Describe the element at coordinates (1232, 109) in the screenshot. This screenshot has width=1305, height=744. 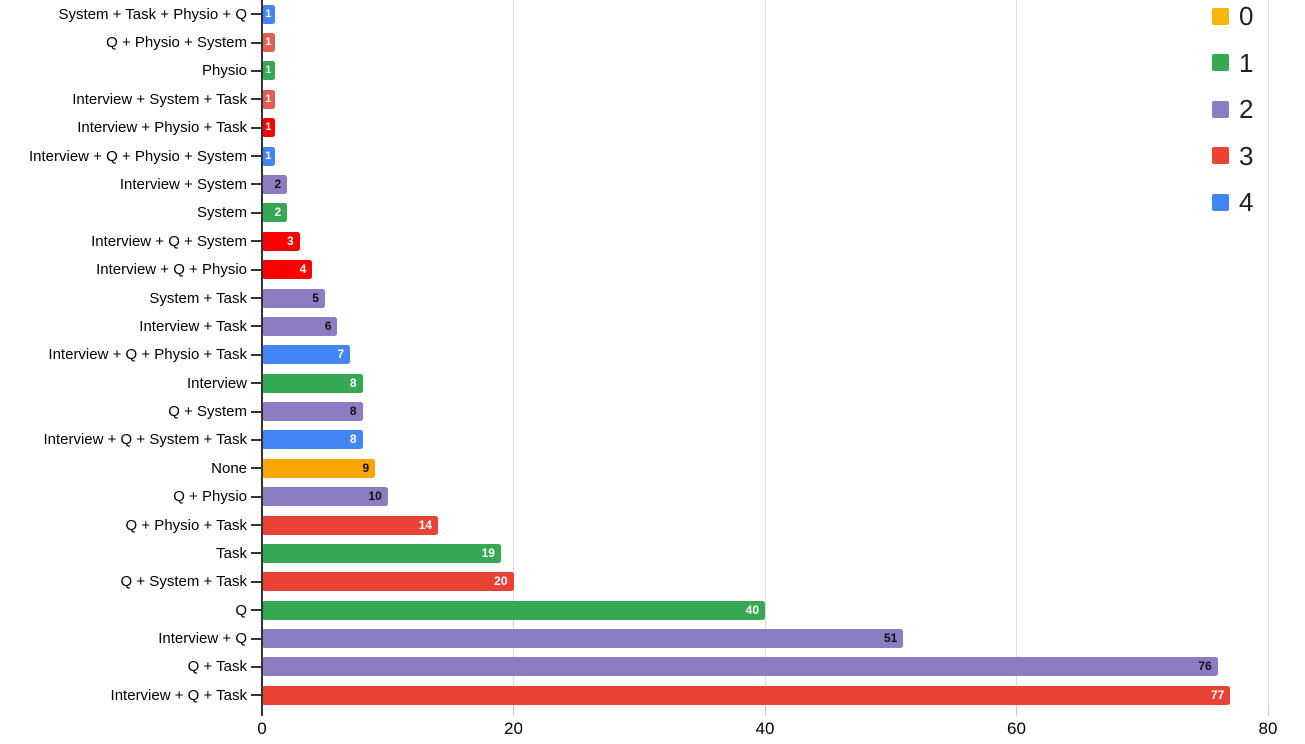
I see `legend-item-2: 2` at that location.